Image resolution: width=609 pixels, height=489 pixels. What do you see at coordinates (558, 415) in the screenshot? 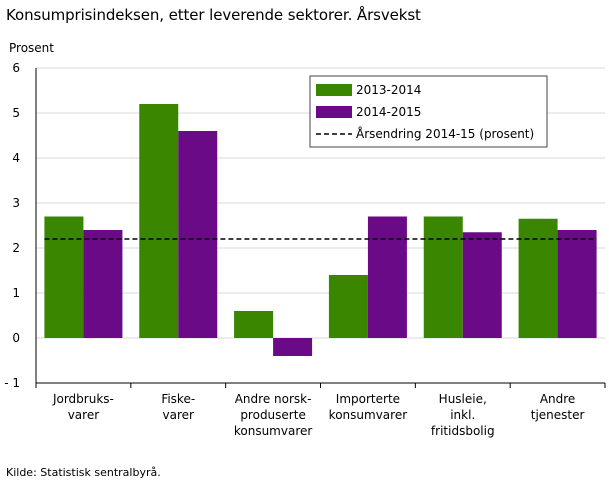
I see `x-tick-label: tjenester` at bounding box center [558, 415].